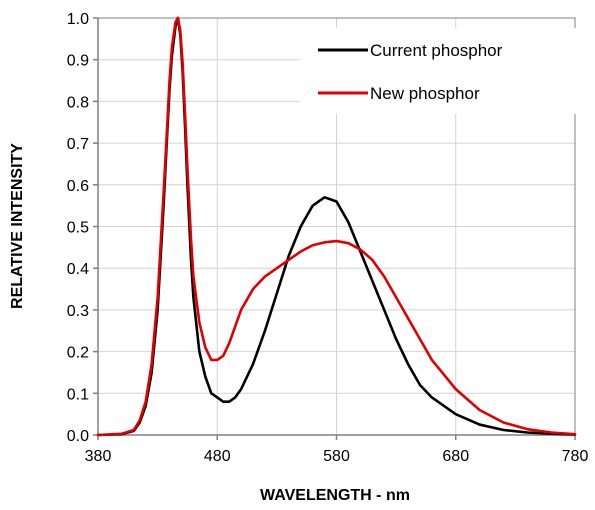 This screenshot has width=595, height=510. What do you see at coordinates (78, 61) in the screenshot?
I see `y-tick-label: 0.9` at bounding box center [78, 61].